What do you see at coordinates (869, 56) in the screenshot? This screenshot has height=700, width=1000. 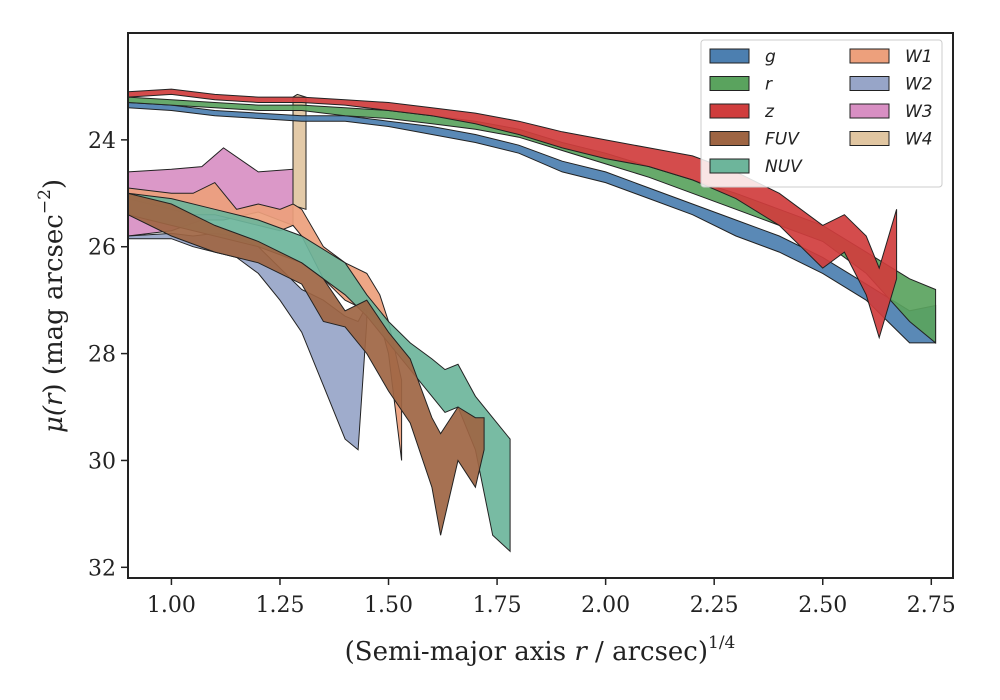 I see `legend-swatch-w1` at bounding box center [869, 56].